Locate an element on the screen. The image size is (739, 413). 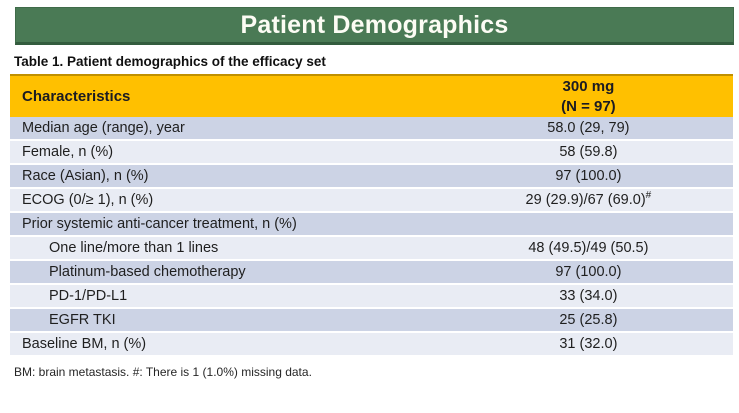
table-header-row: Characteristics 300 mg (N = 97) is located at coordinates (371, 95).